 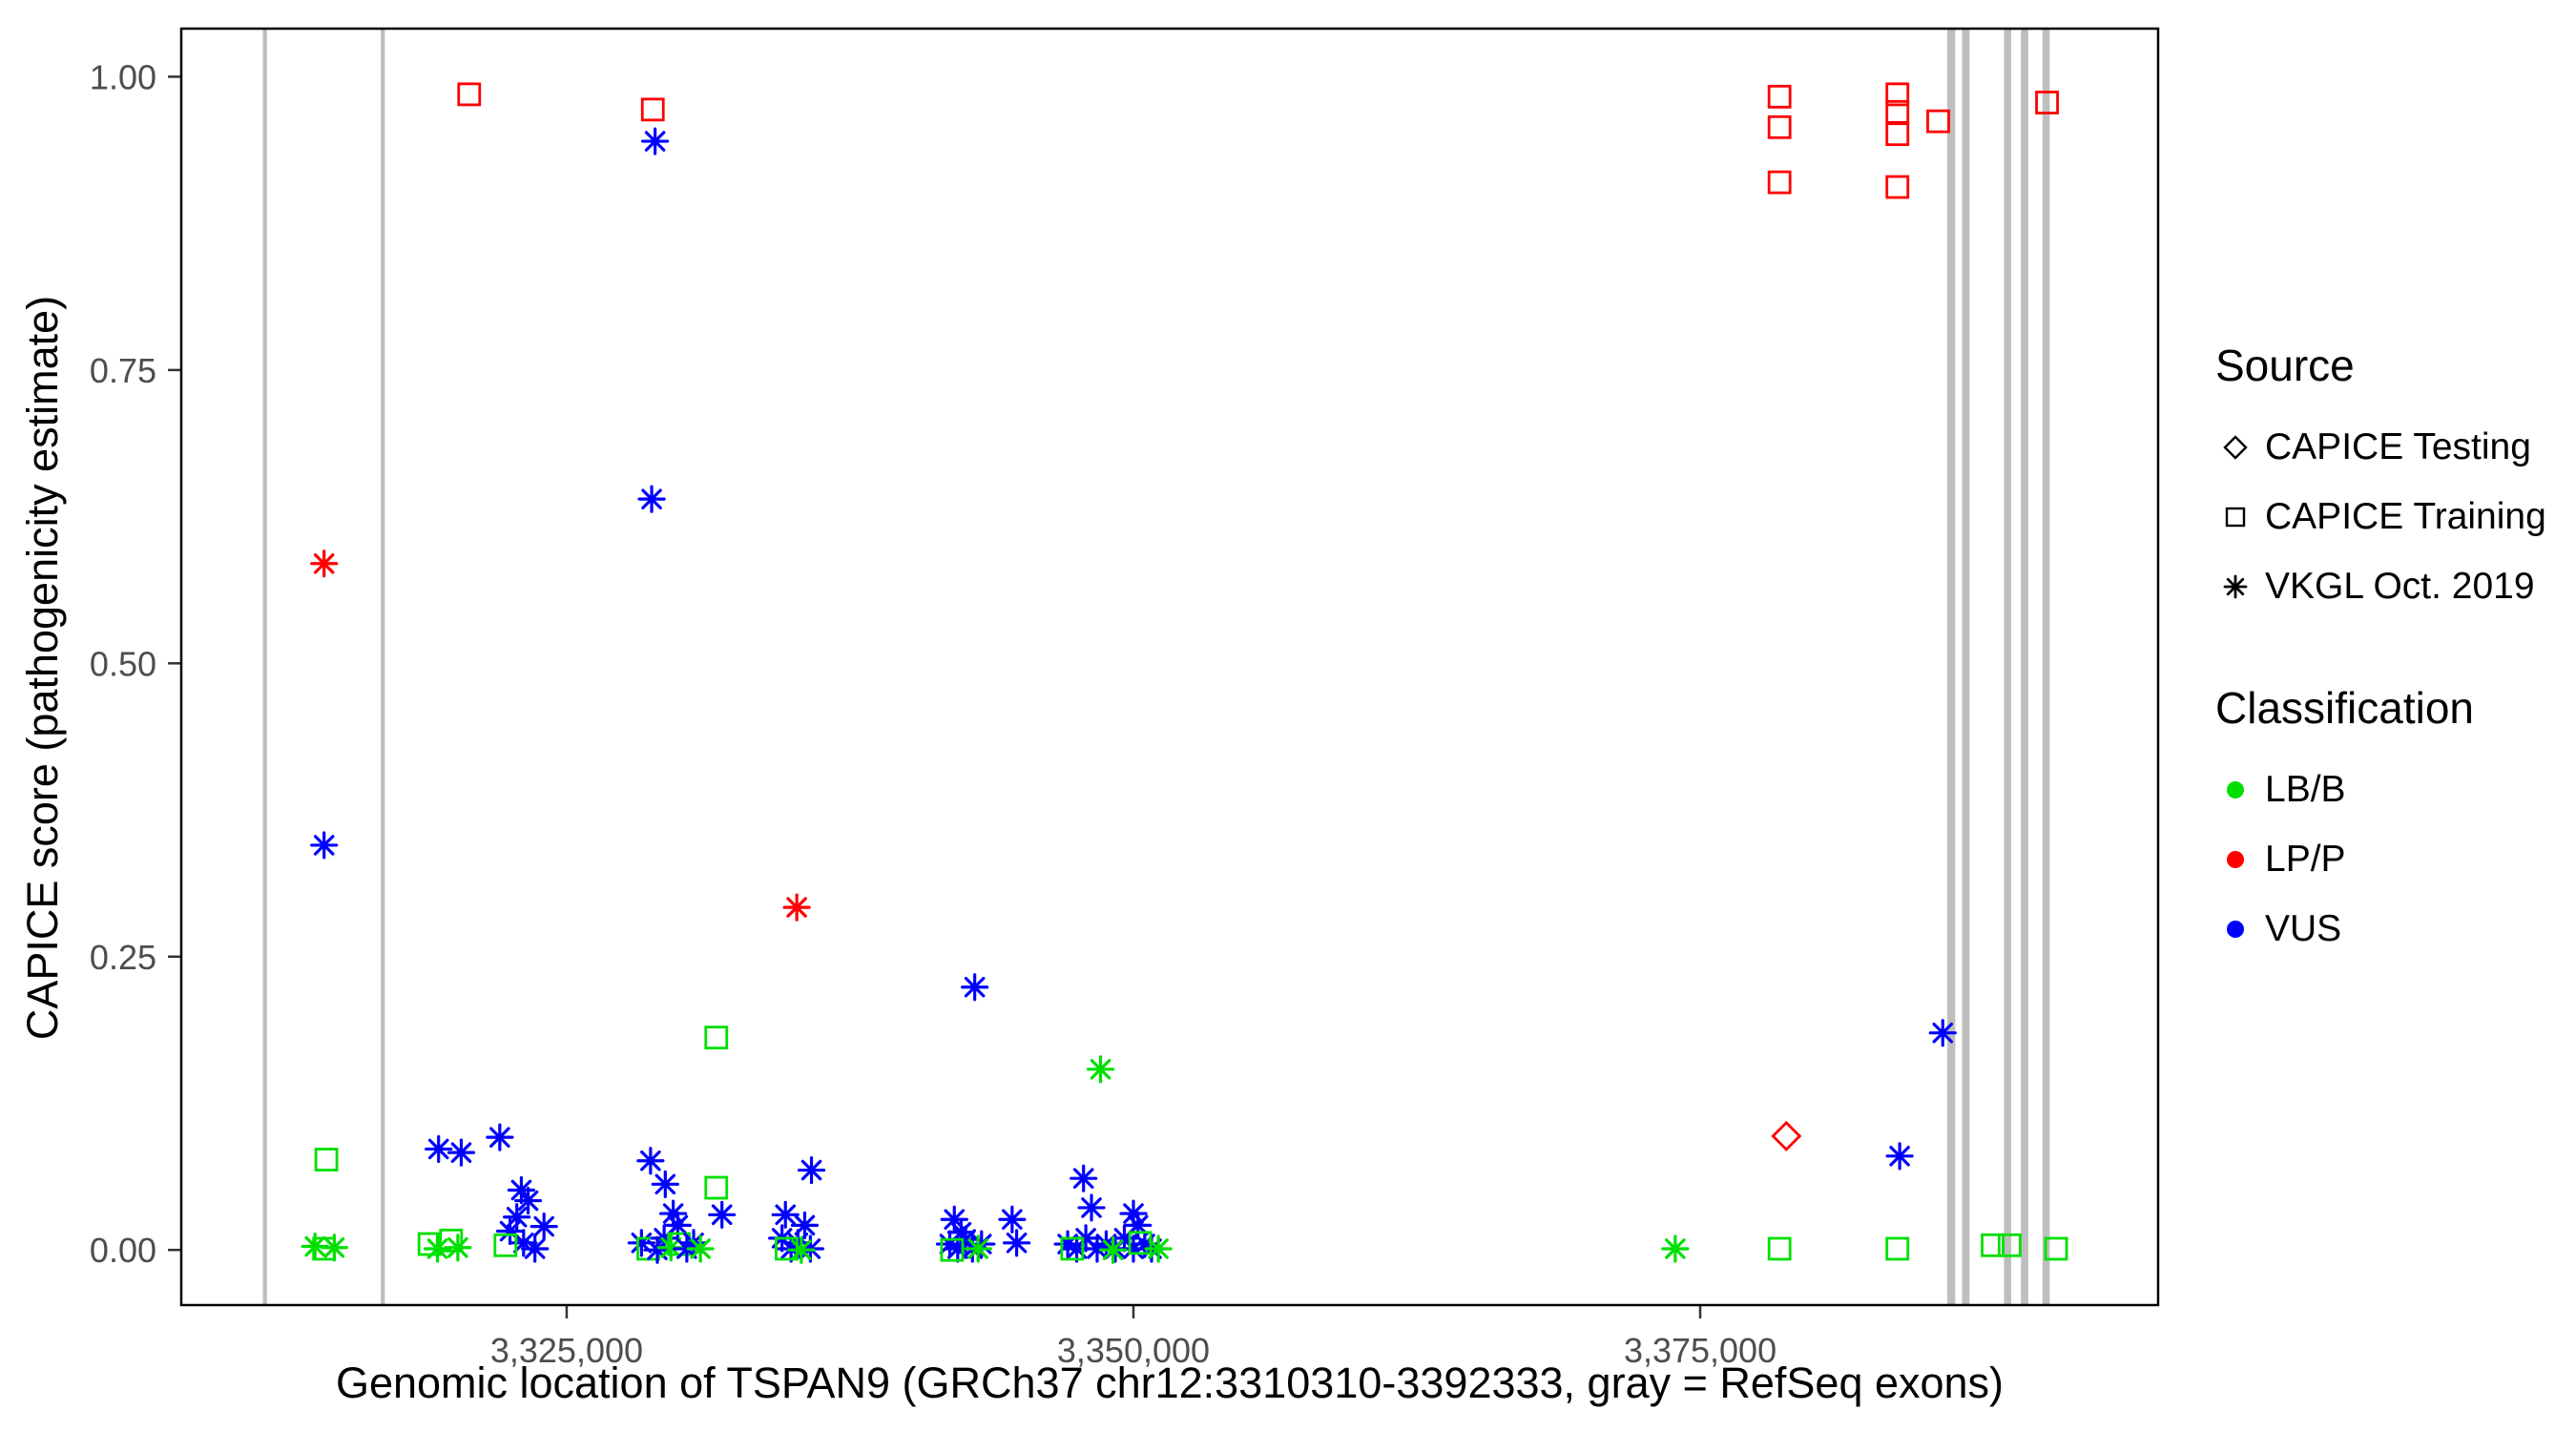 I want to click on y-tick-label: 0.75, so click(x=123, y=370).